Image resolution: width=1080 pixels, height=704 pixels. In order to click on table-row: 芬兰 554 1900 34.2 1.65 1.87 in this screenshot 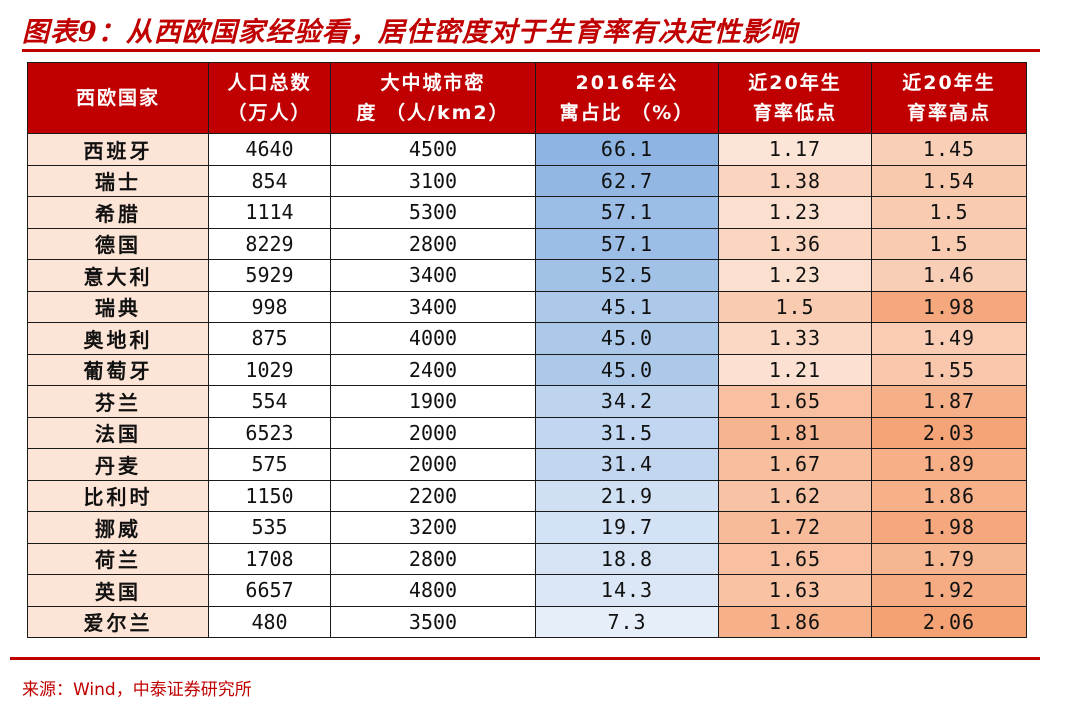, I will do `click(527, 401)`.